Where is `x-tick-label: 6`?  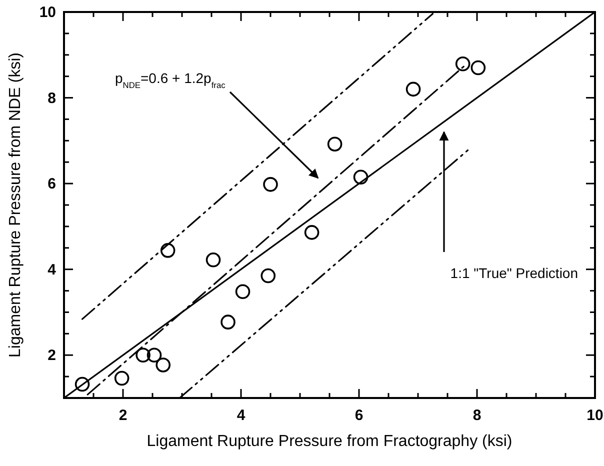 x-tick-label: 6 is located at coordinates (359, 415).